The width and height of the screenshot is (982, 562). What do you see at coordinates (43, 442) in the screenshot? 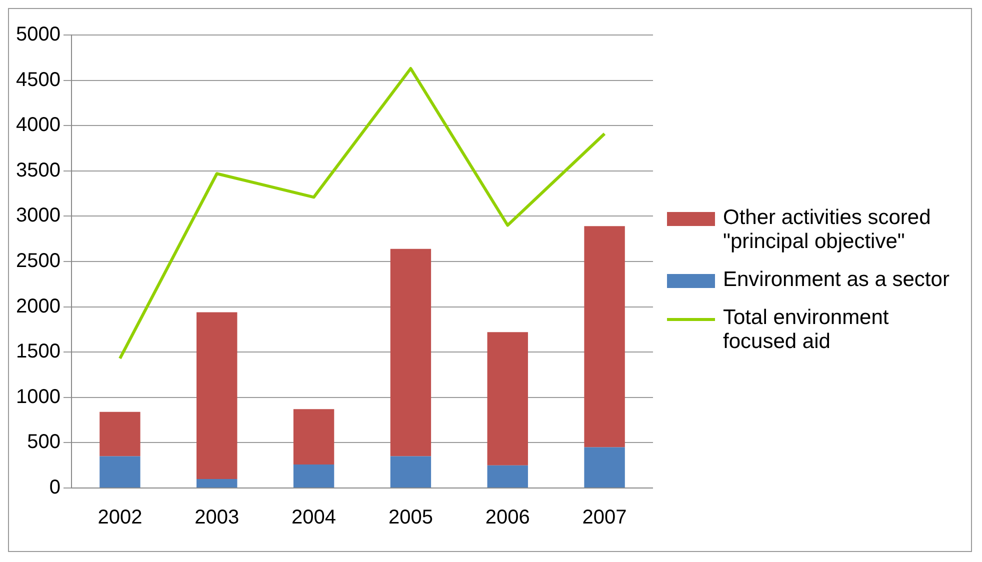
I see `y-tick-label: 500` at bounding box center [43, 442].